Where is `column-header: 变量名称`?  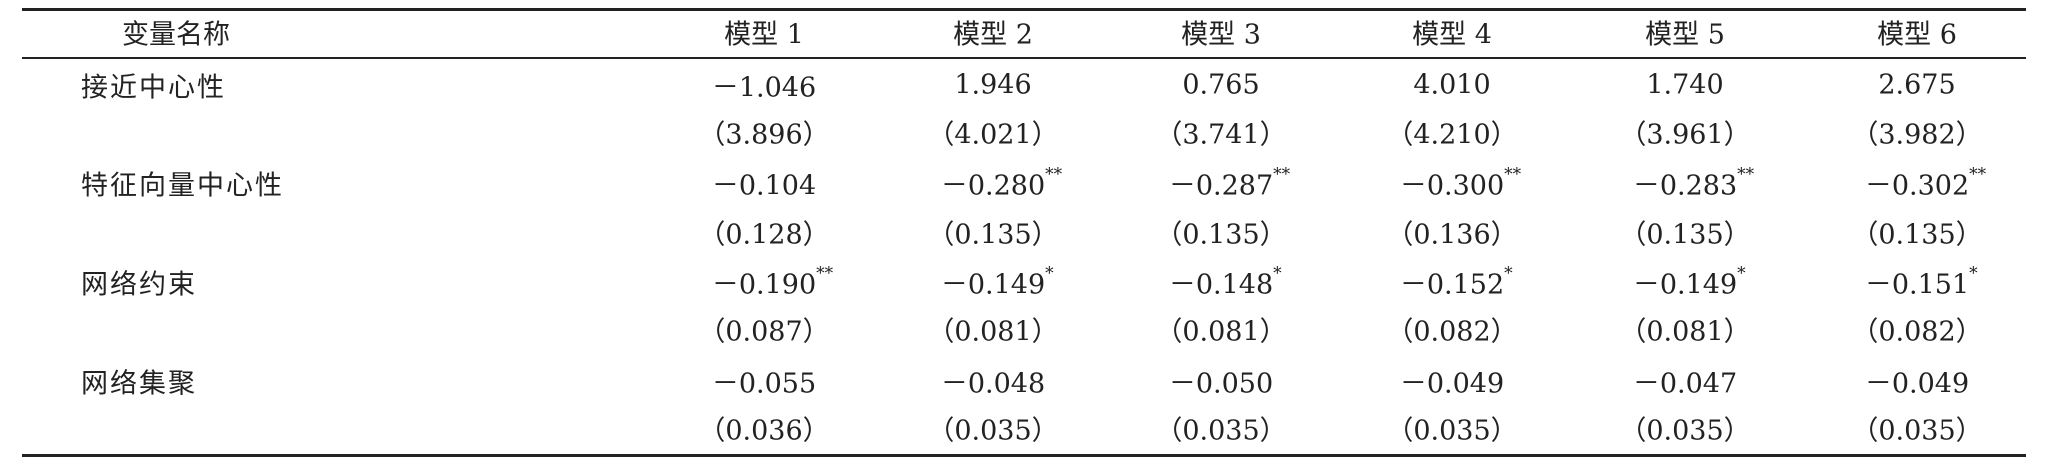 column-header: 变量名称 is located at coordinates (176, 35).